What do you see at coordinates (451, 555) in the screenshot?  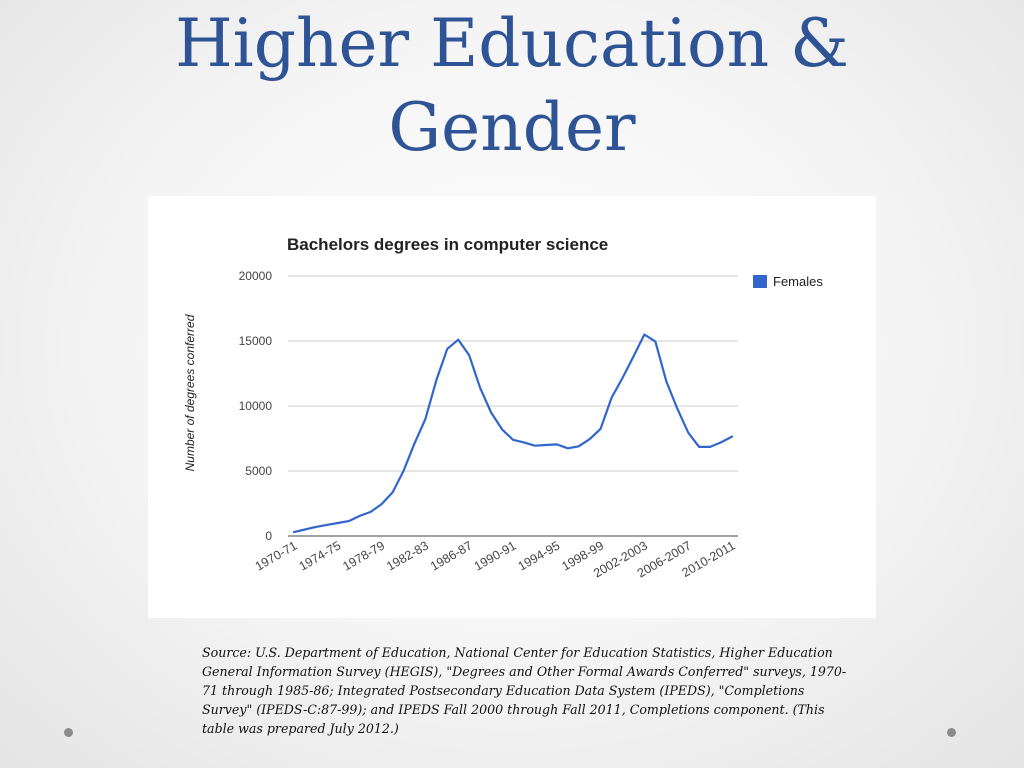 I see `x-tick-label: 1986-87` at bounding box center [451, 555].